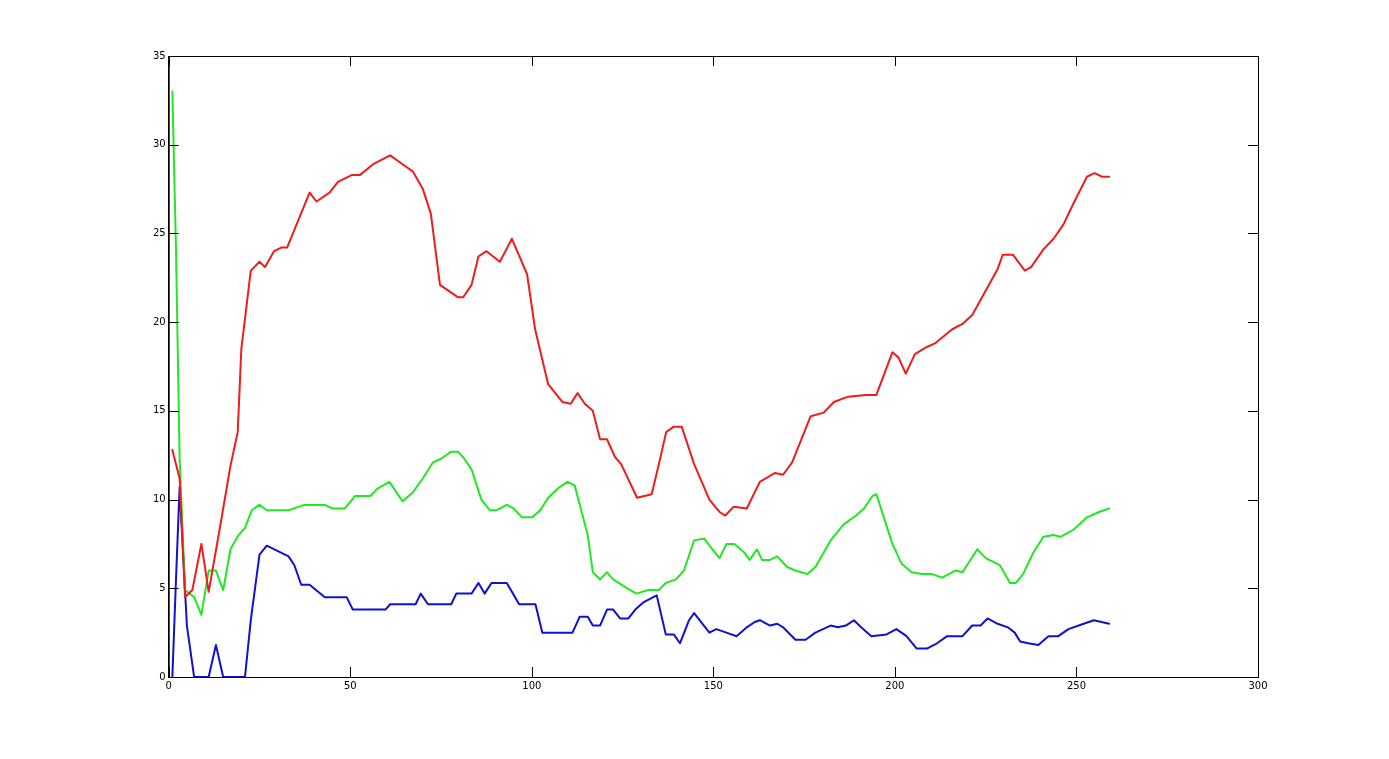 The image size is (1389, 759). What do you see at coordinates (895, 685) in the screenshot?
I see `x-tick-label: 200` at bounding box center [895, 685].